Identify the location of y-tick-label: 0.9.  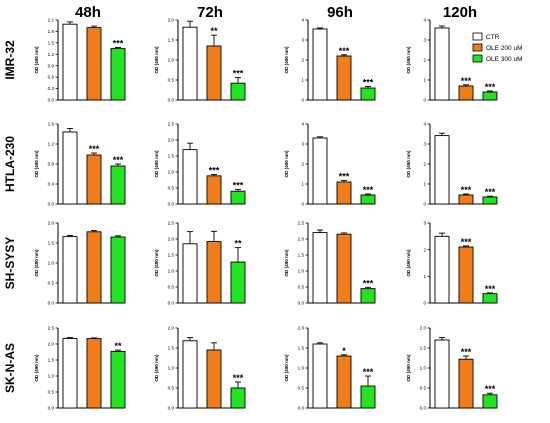
(51, 65).